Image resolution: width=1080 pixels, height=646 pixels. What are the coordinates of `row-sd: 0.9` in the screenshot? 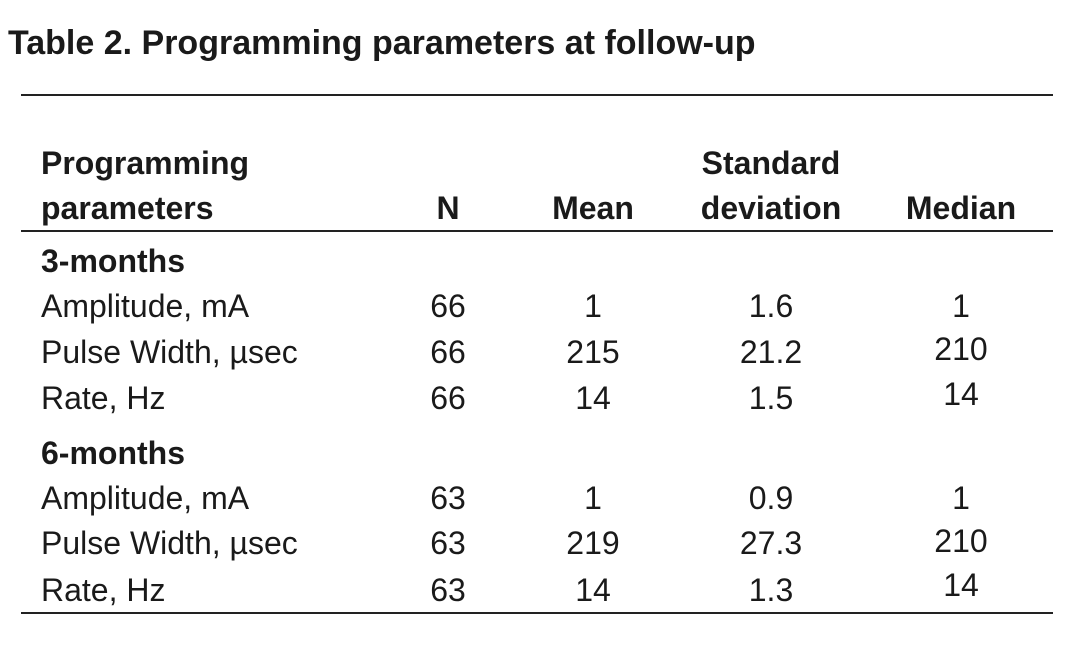 It's located at (771, 498).